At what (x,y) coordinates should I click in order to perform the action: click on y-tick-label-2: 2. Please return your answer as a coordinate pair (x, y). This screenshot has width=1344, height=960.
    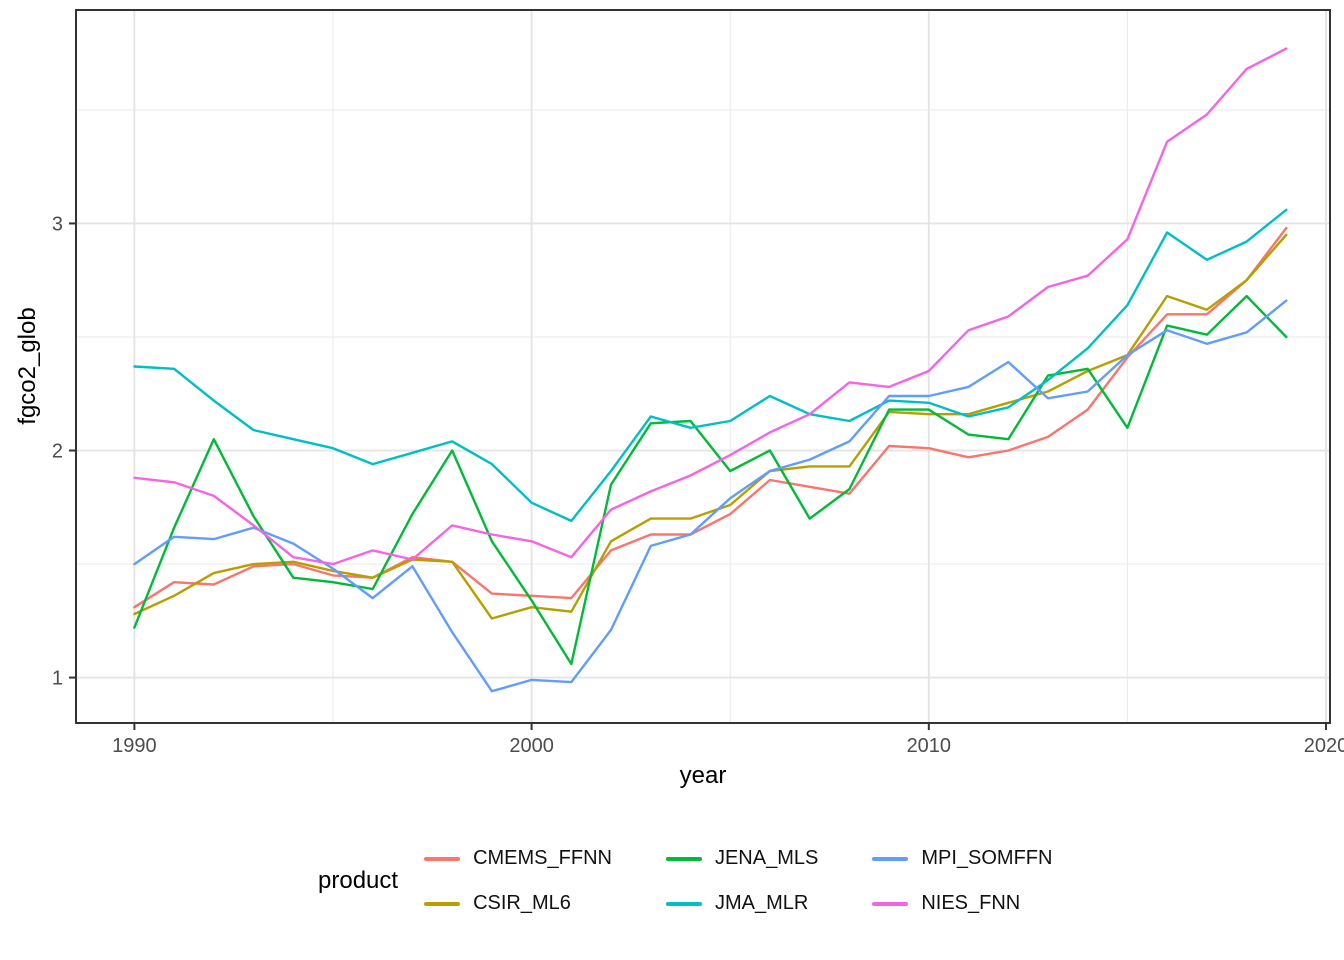
    Looking at the image, I should click on (57, 452).